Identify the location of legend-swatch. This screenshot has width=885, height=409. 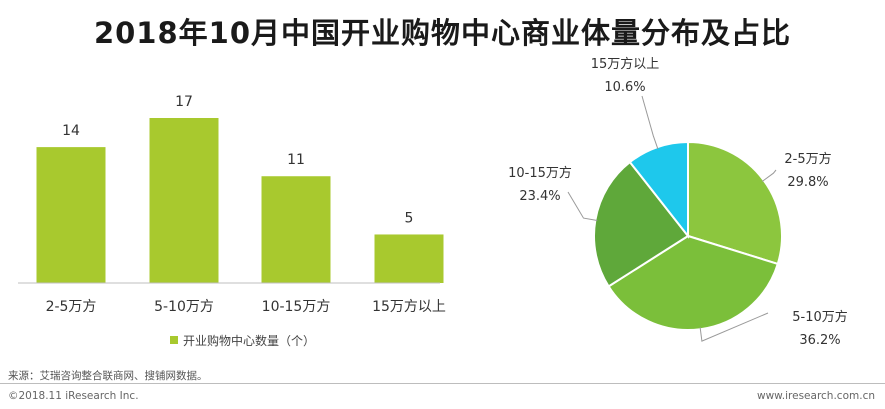
(174, 340).